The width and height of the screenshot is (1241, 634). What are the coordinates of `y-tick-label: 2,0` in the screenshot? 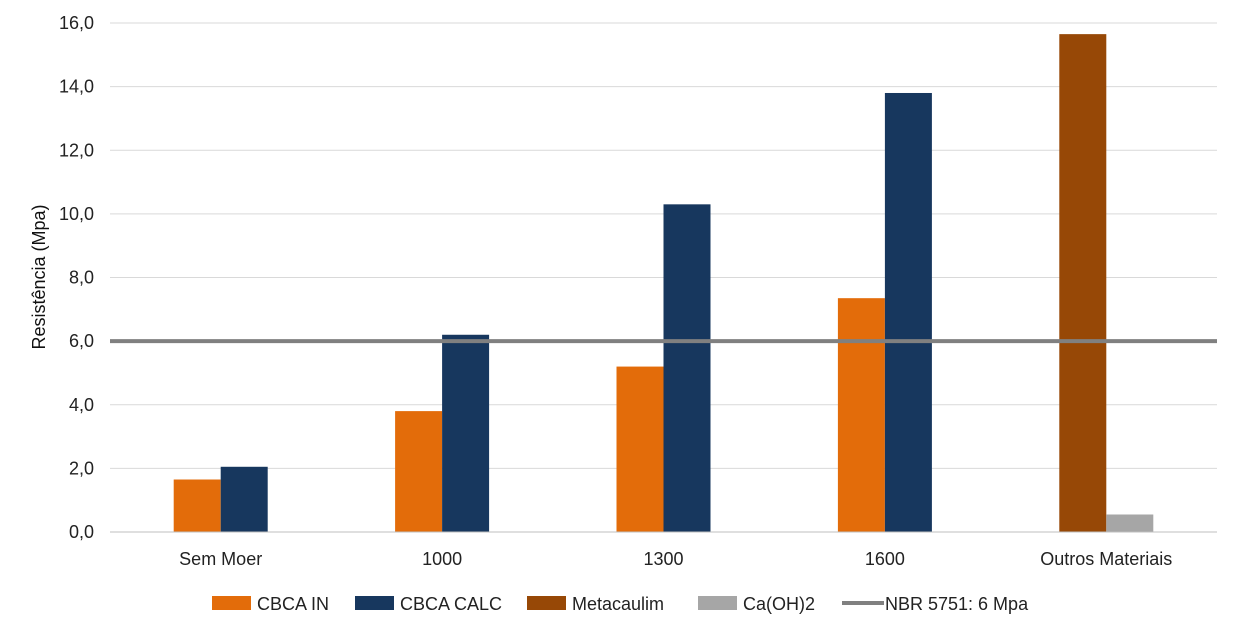 It's located at (81, 468).